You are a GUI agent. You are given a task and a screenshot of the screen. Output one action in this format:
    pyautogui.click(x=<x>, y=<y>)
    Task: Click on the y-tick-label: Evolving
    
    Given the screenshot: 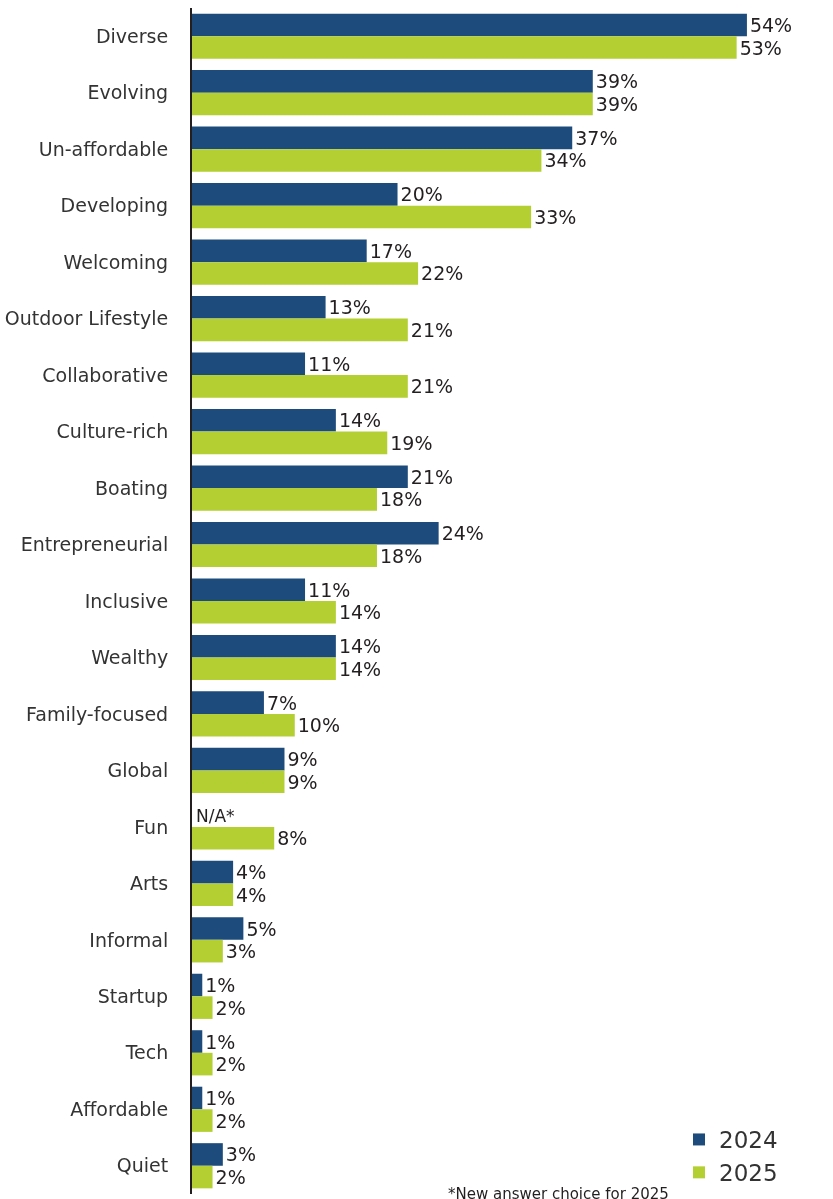 What is the action you would take?
    pyautogui.click(x=128, y=92)
    